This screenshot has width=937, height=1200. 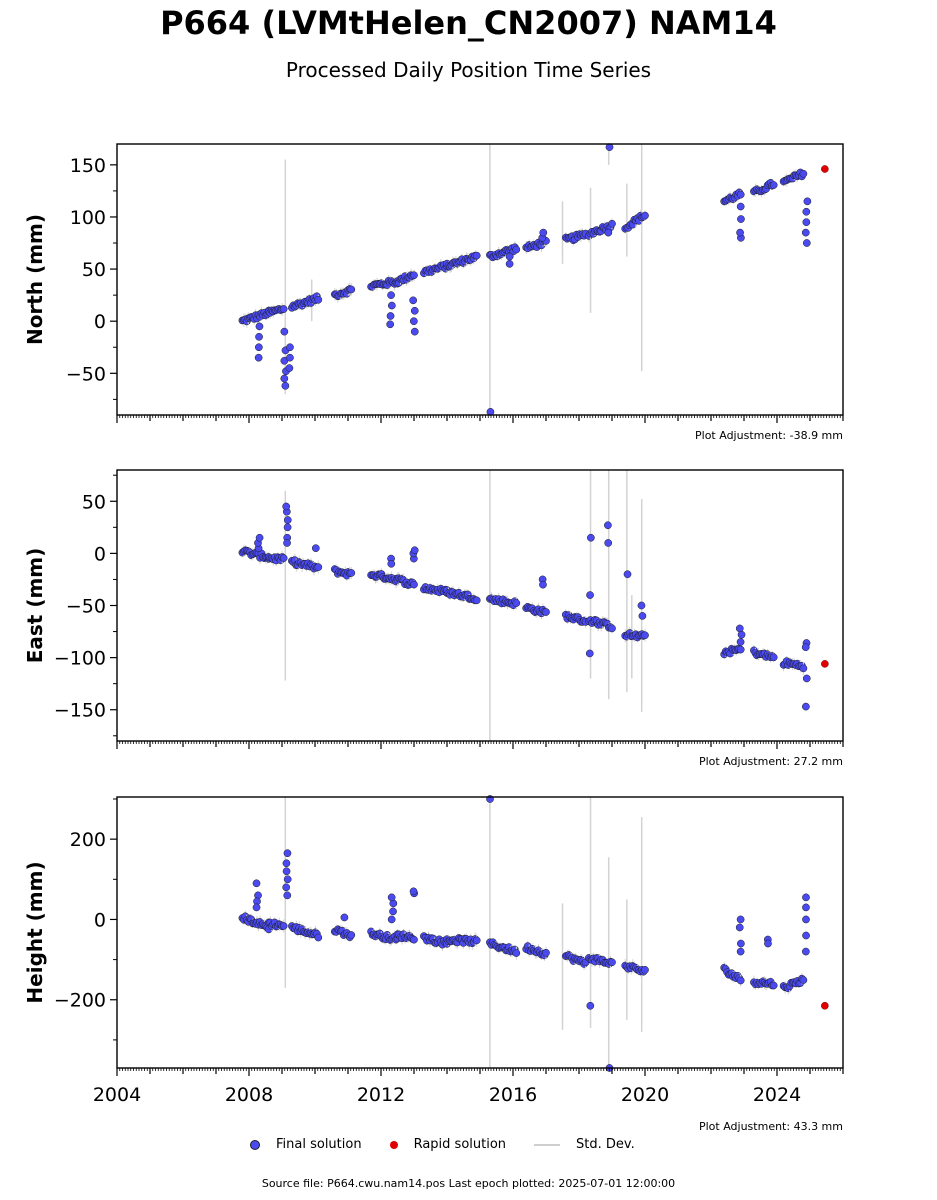 I want to click on y-tick-label: 100, so click(x=88, y=218).